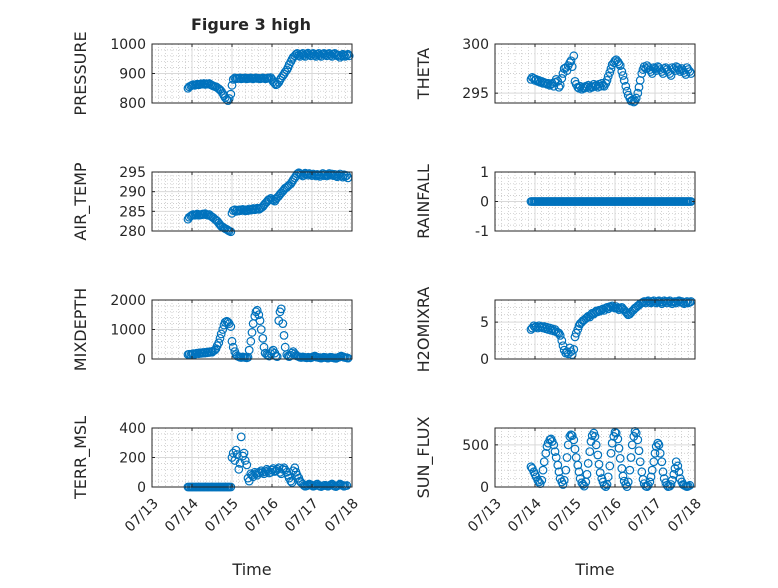  Describe the element at coordinates (81, 201) in the screenshot. I see `y-axis-label: AIR_TEMP` at that location.